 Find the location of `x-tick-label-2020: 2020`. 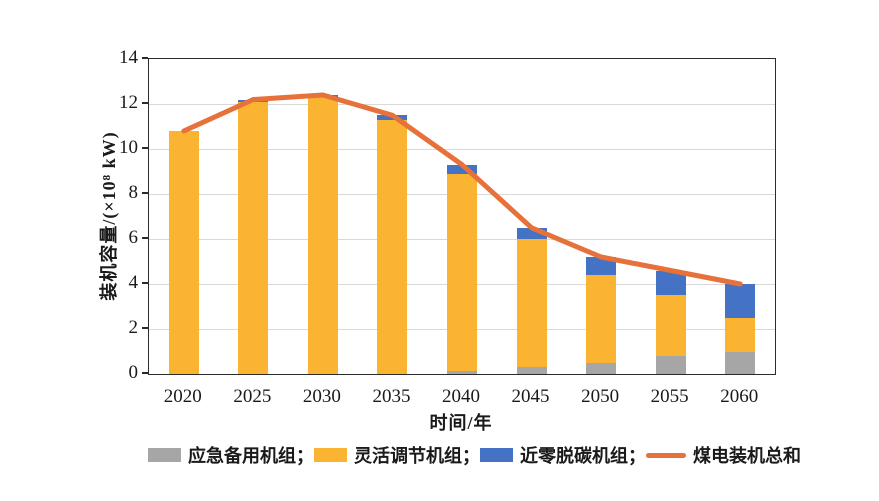

x-tick-label-2020: 2020 is located at coordinates (182, 396).